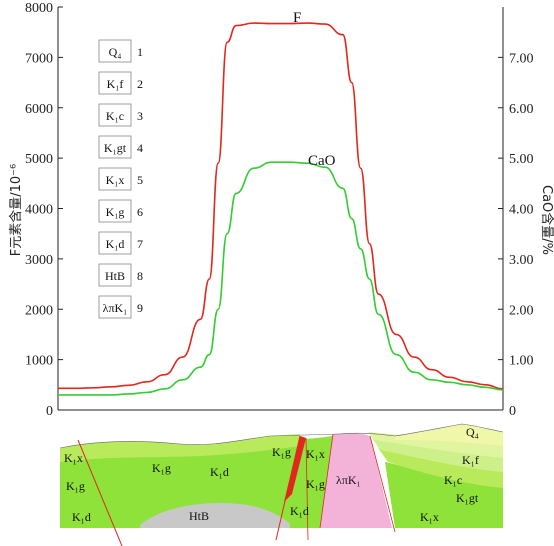 The height and width of the screenshot is (546, 554). Describe the element at coordinates (467, 498) in the screenshot. I see `label-k1gt: K₁gt` at that location.